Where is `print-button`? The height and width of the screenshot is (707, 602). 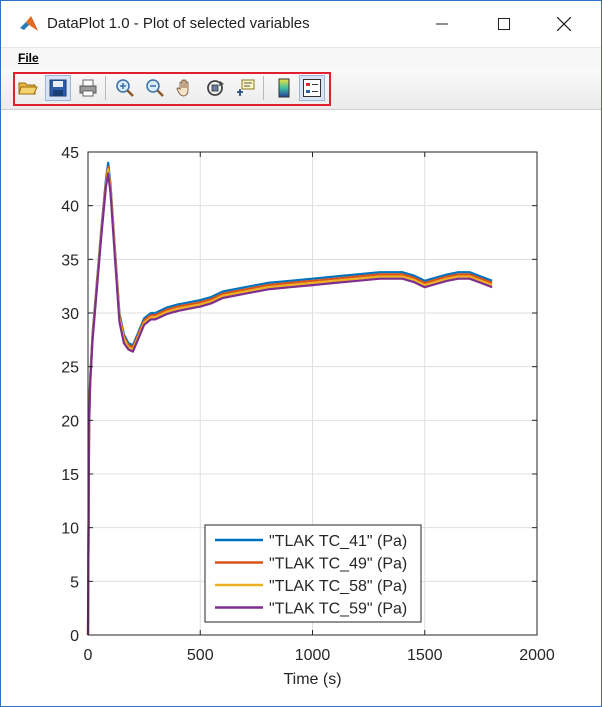 print-button is located at coordinates (88, 88).